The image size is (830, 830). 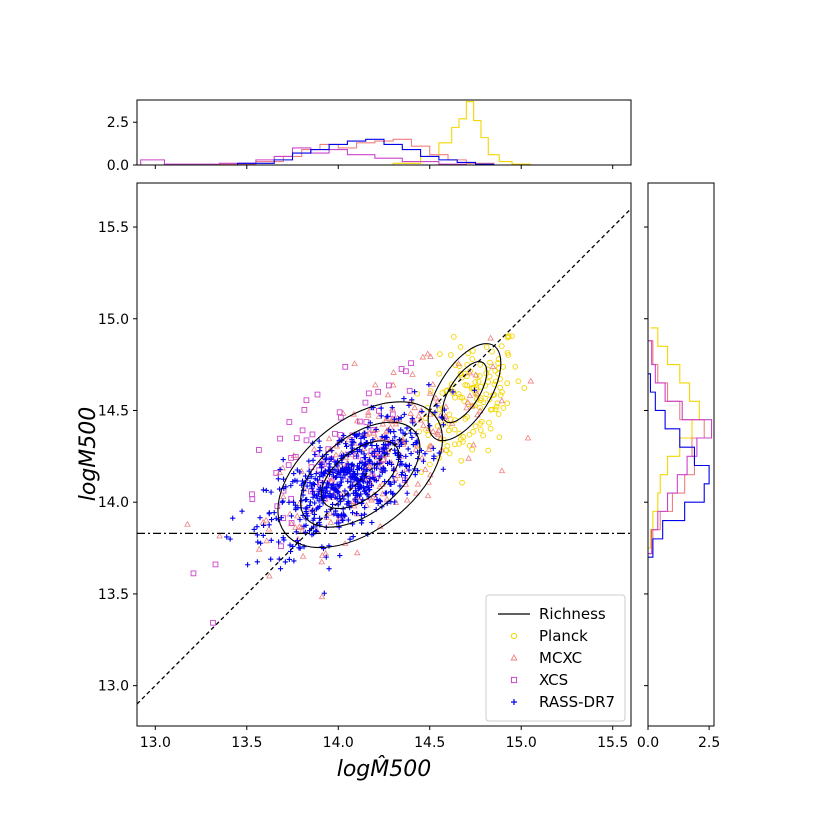 I want to click on x-tick-label: 14.0, so click(x=338, y=743).